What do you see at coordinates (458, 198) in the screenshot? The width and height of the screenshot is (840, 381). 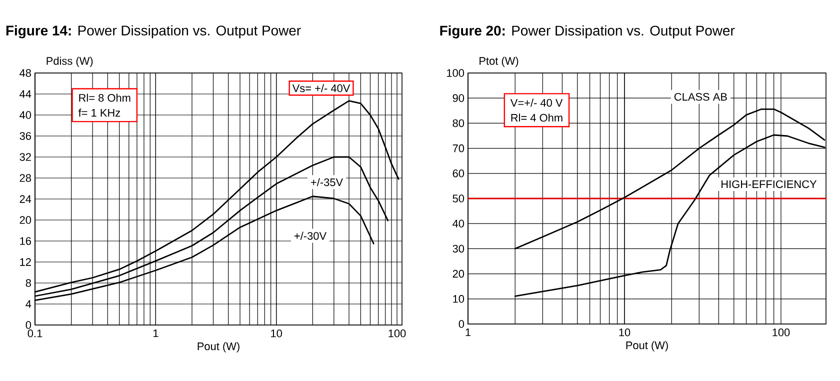 I see `y-tick-label: 50` at bounding box center [458, 198].